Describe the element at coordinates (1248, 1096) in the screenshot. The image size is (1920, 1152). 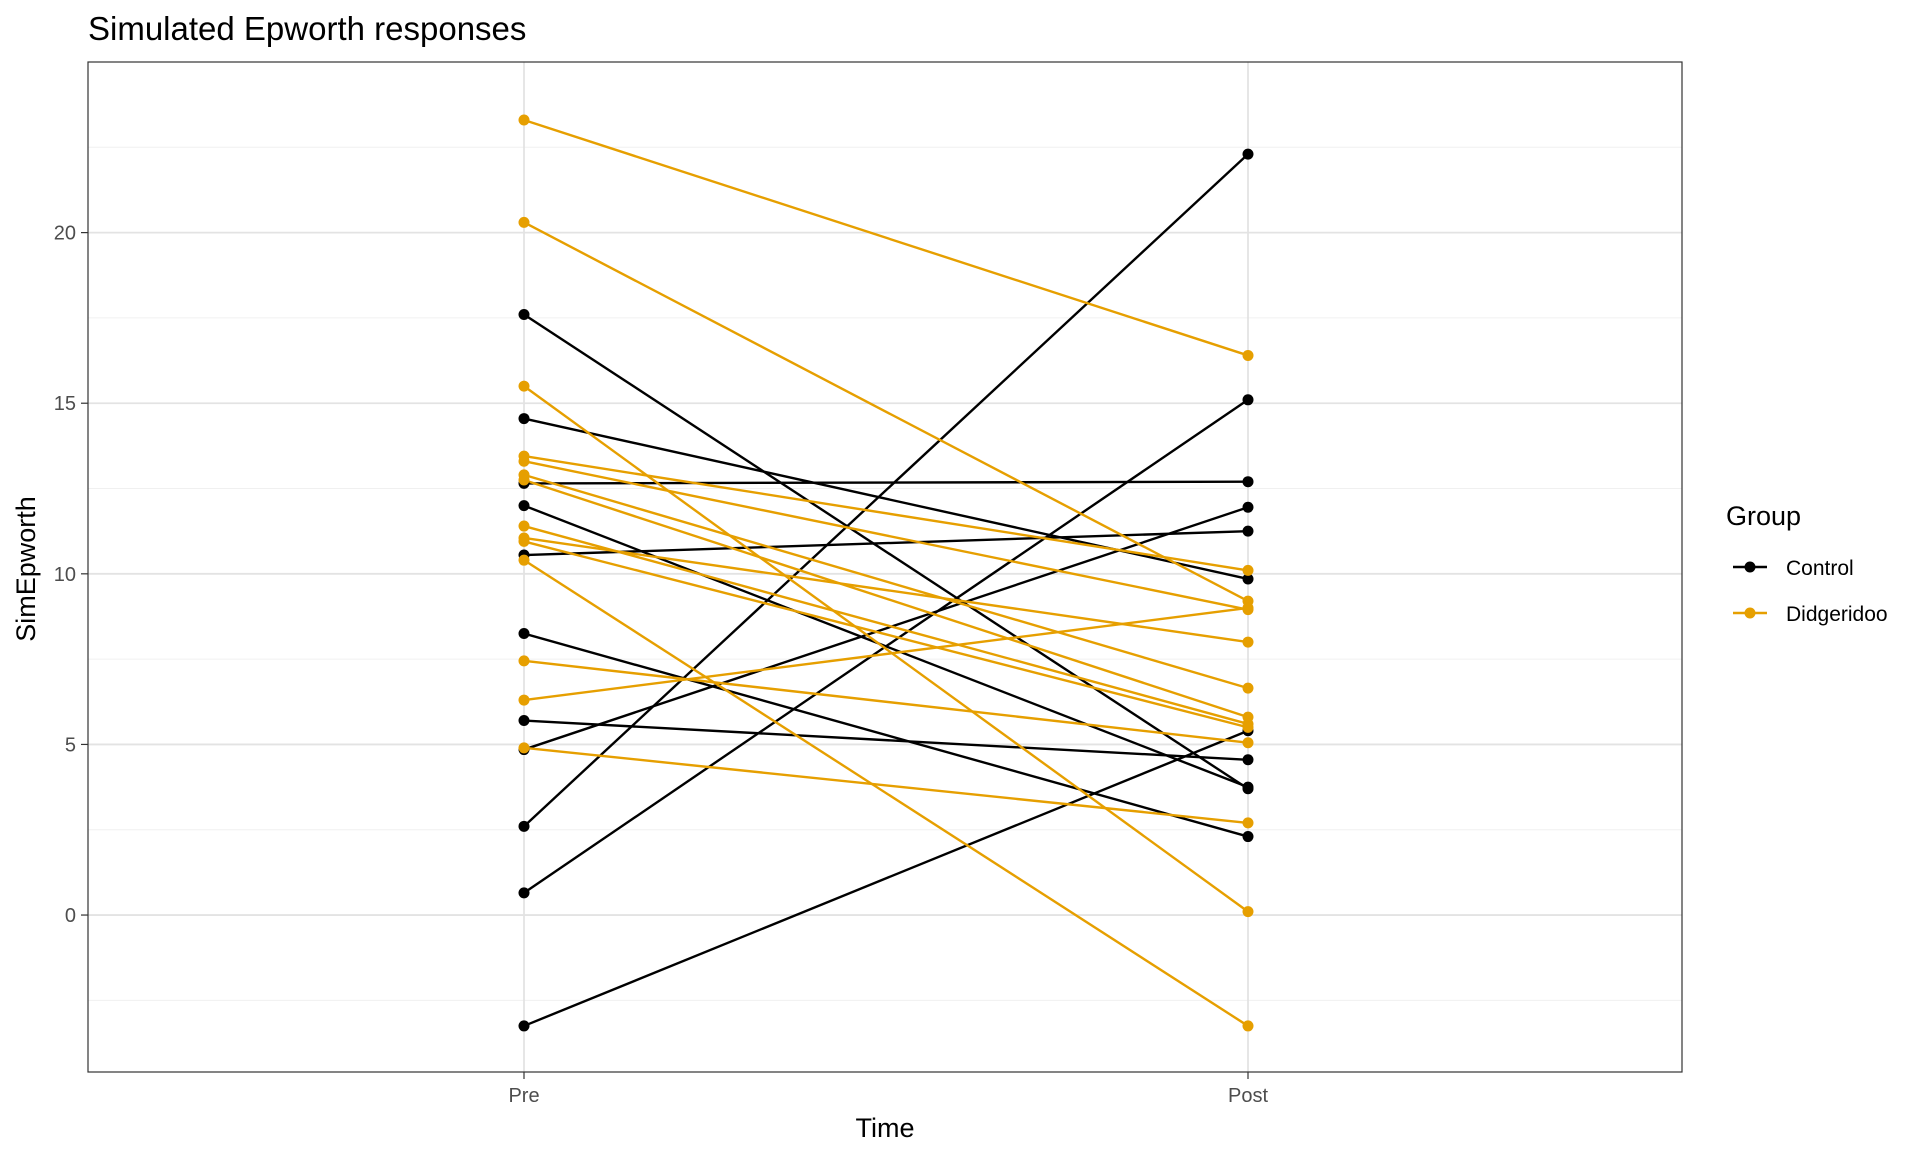
I see `x-tick-label: Post` at that location.